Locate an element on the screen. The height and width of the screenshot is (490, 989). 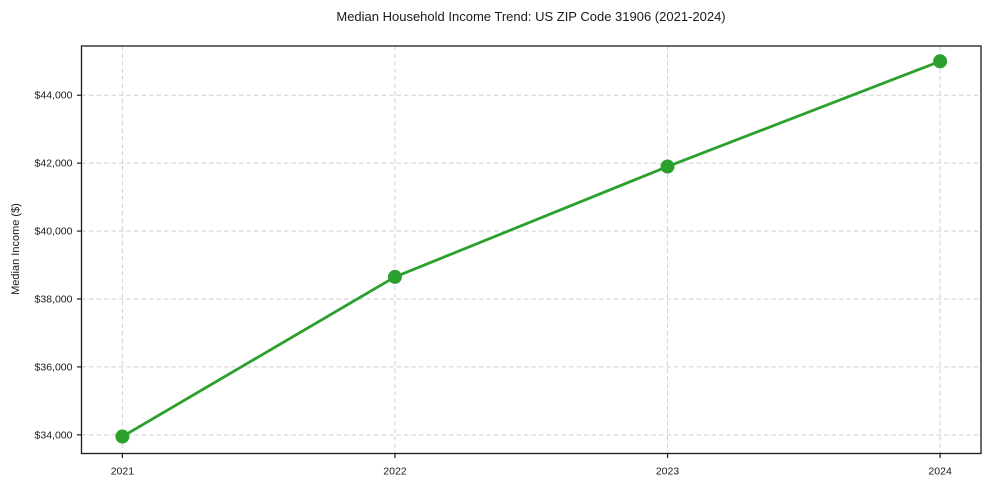
y-tick-label: $42,000 is located at coordinates (54, 164).